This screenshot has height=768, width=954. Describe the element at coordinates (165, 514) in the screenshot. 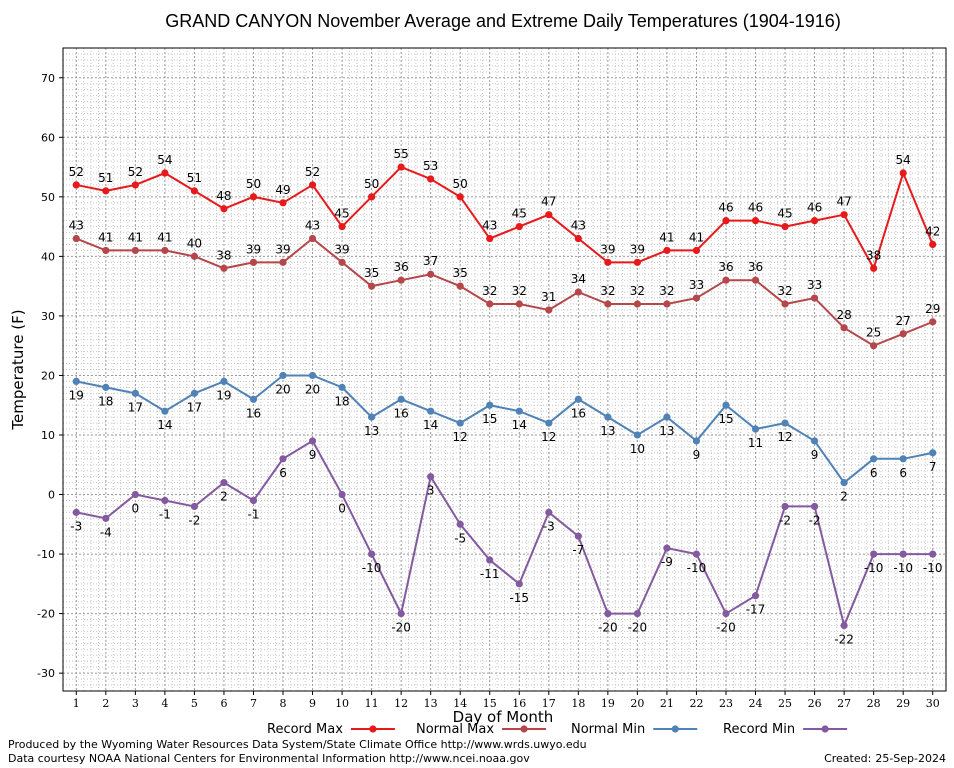

I see `record-min-data-label: -1` at that location.